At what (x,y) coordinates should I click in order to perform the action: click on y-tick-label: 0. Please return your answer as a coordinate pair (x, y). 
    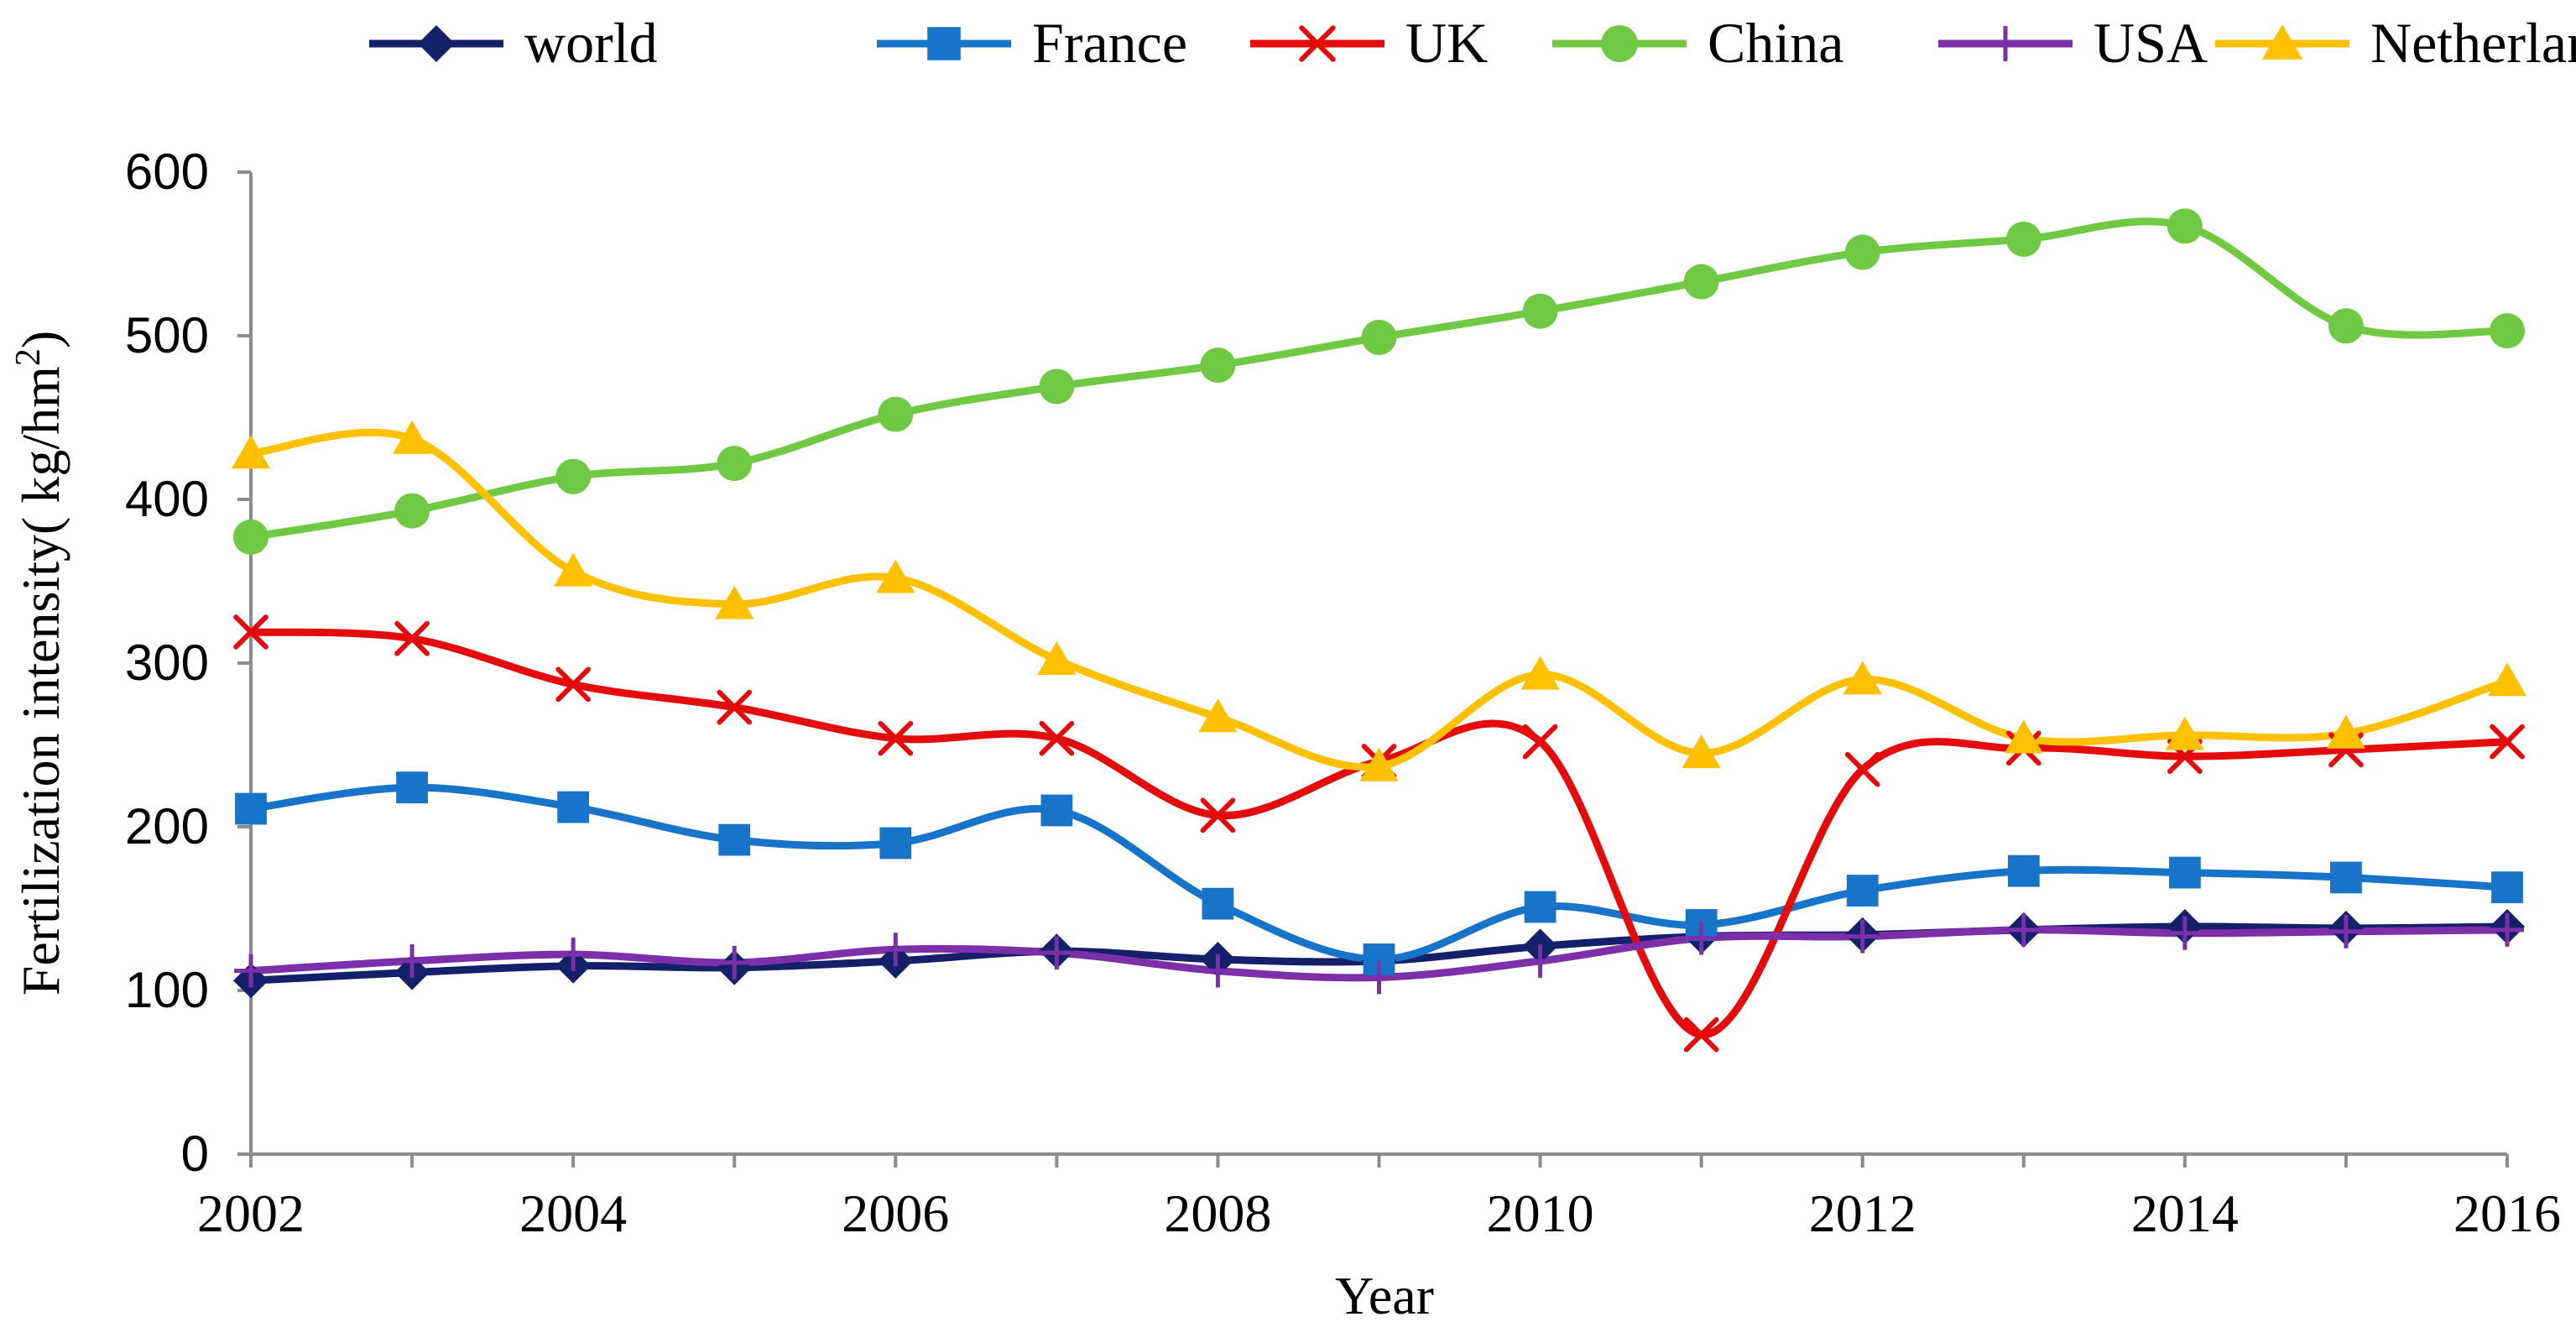
    Looking at the image, I should click on (195, 1154).